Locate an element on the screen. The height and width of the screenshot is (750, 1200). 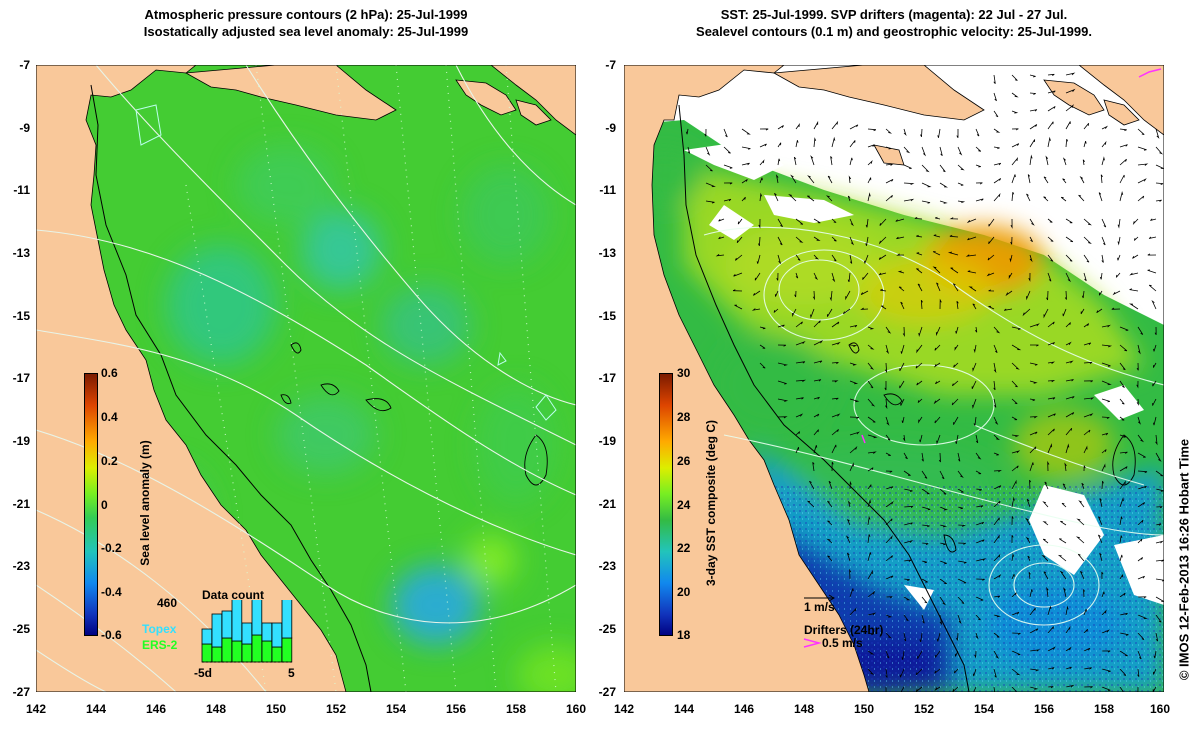
left-y-tick: -21 is located at coordinates (21, 504).